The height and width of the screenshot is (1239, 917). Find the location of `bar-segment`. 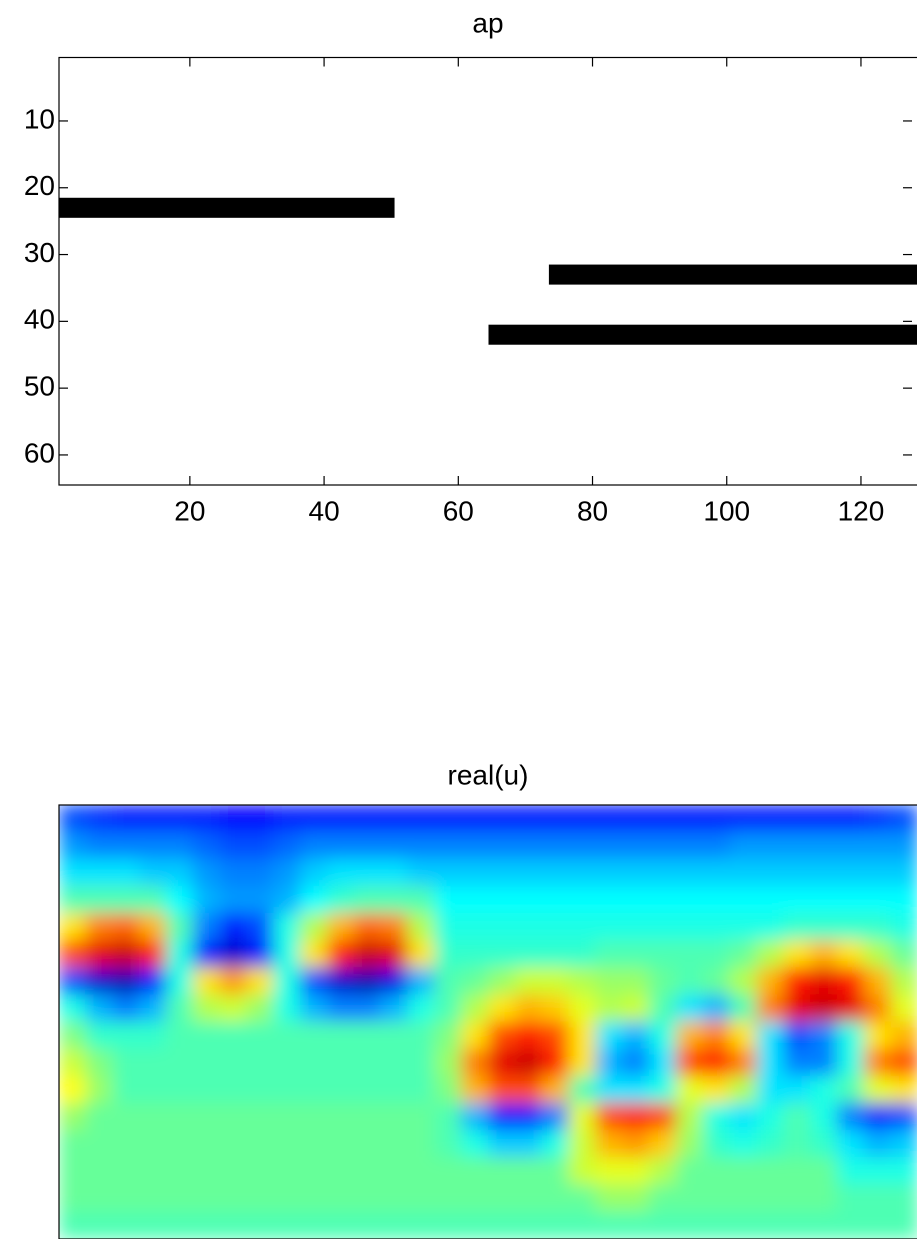

bar-segment is located at coordinates (732, 274).